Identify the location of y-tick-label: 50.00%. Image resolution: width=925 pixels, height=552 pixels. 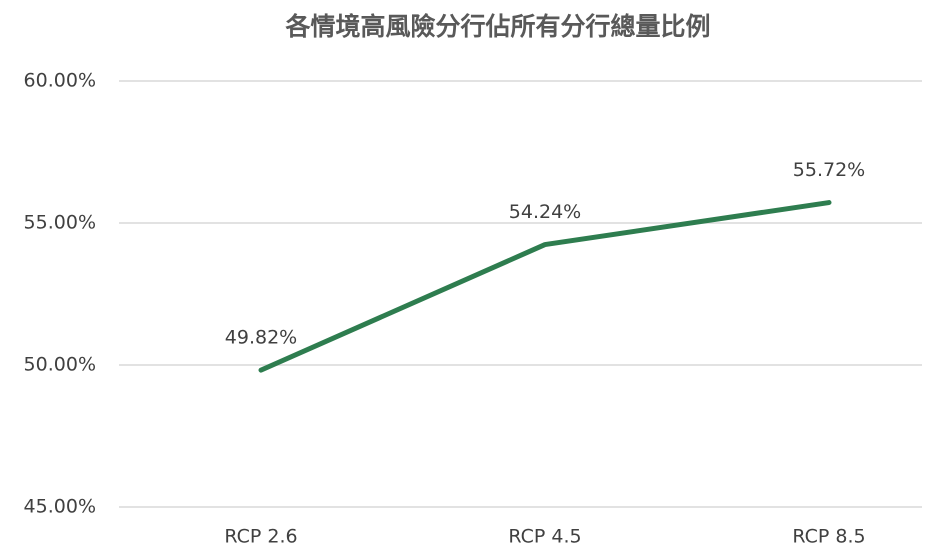
(60, 365).